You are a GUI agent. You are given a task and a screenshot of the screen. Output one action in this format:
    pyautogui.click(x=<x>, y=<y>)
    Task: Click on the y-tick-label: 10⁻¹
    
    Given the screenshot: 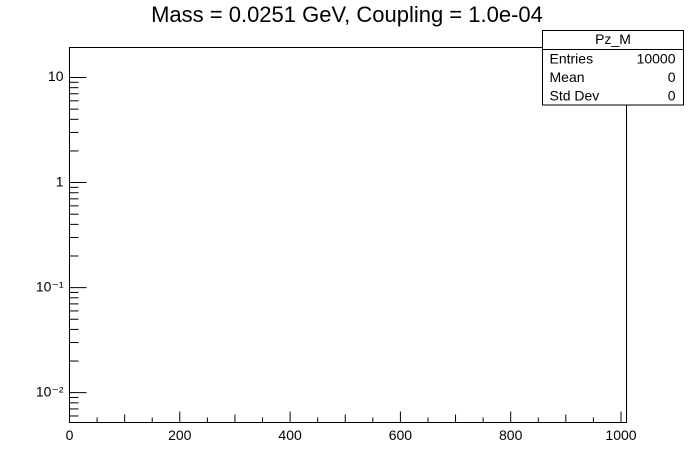 What is the action you would take?
    pyautogui.click(x=50, y=286)
    